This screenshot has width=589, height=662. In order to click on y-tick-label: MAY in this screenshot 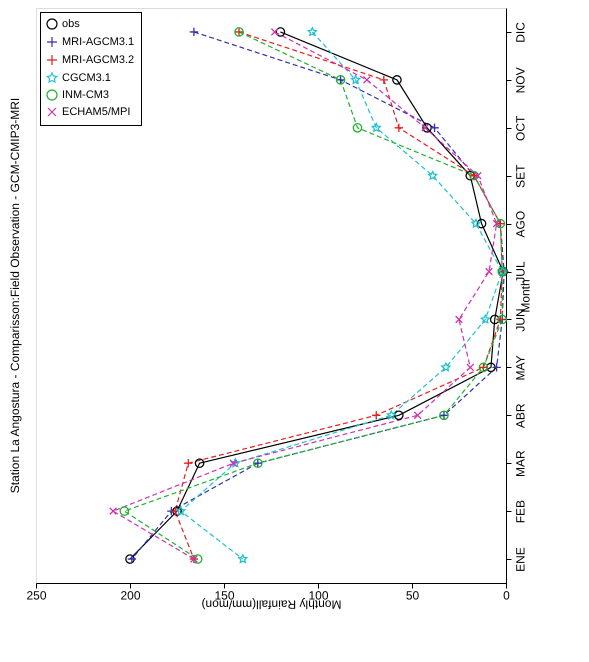, I will do `click(521, 367)`.